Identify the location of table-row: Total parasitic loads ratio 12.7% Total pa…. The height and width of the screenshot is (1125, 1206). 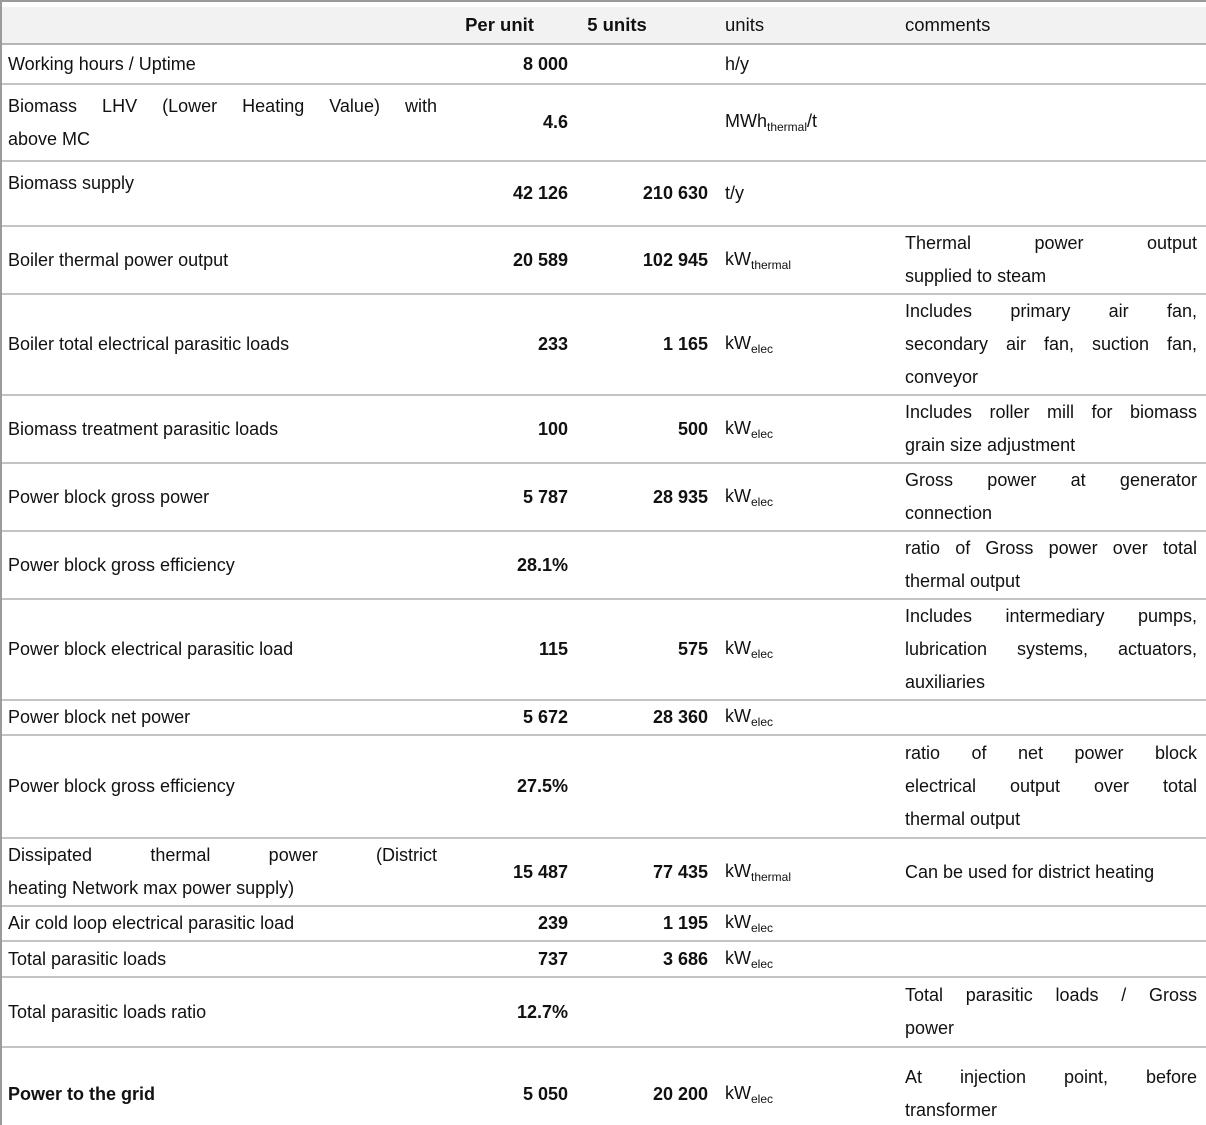
(604, 1013).